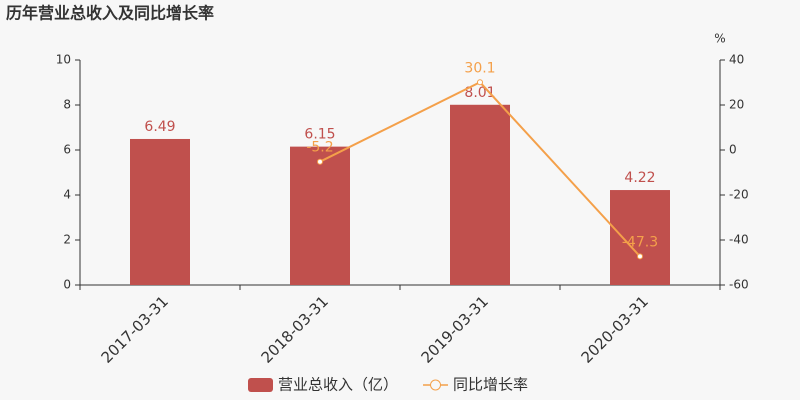 Image resolution: width=800 pixels, height=400 pixels. Describe the element at coordinates (739, 240) in the screenshot. I see `y2-tick-label: -40` at that location.